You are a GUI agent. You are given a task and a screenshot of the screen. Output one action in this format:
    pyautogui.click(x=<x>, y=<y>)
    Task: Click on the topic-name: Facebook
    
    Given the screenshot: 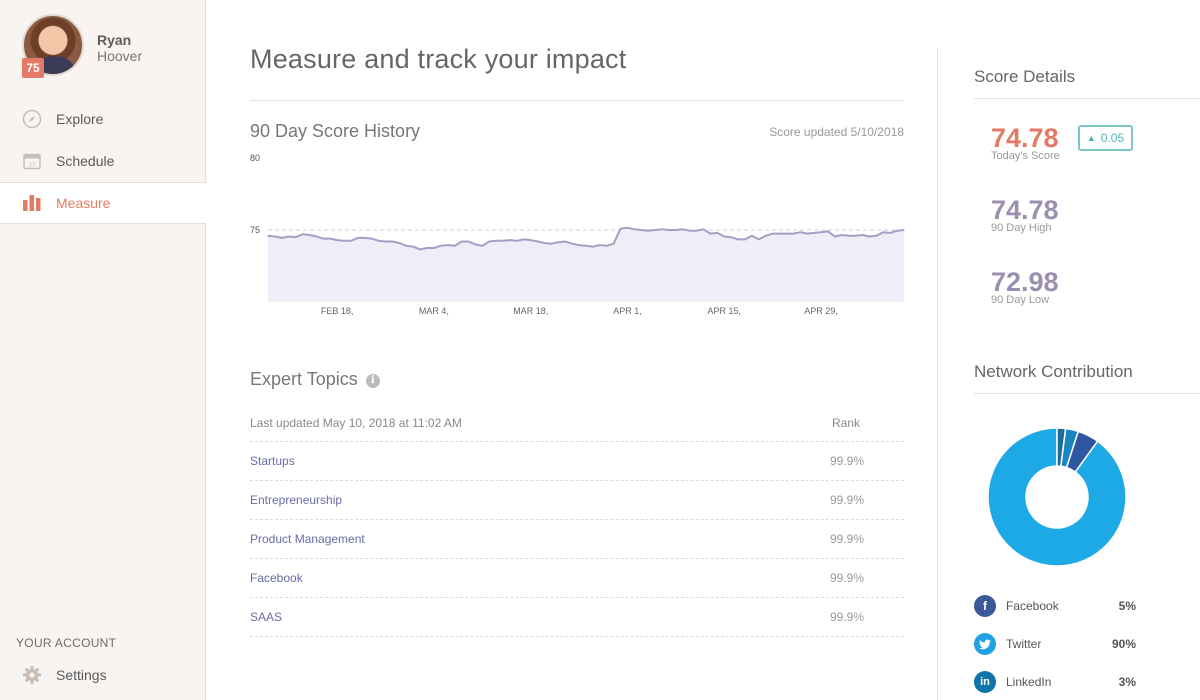 What is the action you would take?
    pyautogui.click(x=276, y=578)
    